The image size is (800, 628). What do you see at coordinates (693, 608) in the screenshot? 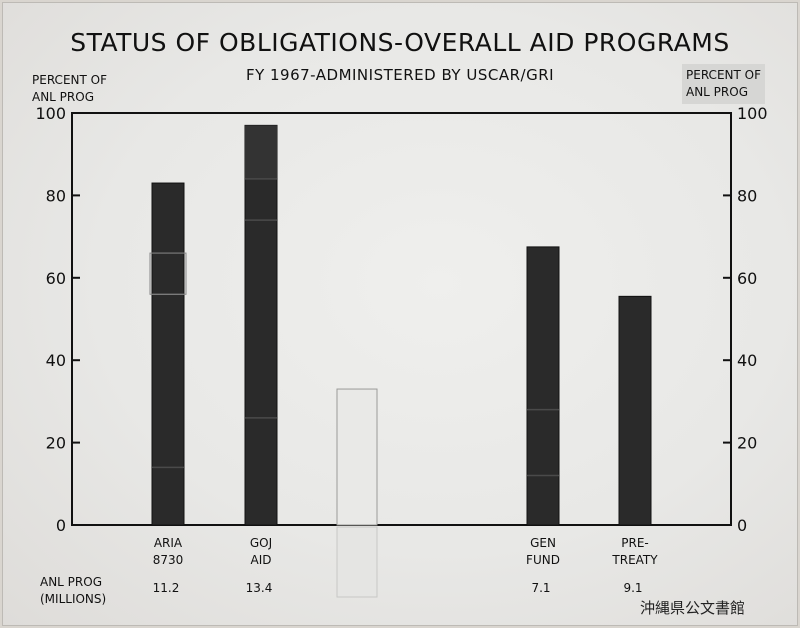
I see `archive-watermark: 沖縄県公文書館` at bounding box center [693, 608].